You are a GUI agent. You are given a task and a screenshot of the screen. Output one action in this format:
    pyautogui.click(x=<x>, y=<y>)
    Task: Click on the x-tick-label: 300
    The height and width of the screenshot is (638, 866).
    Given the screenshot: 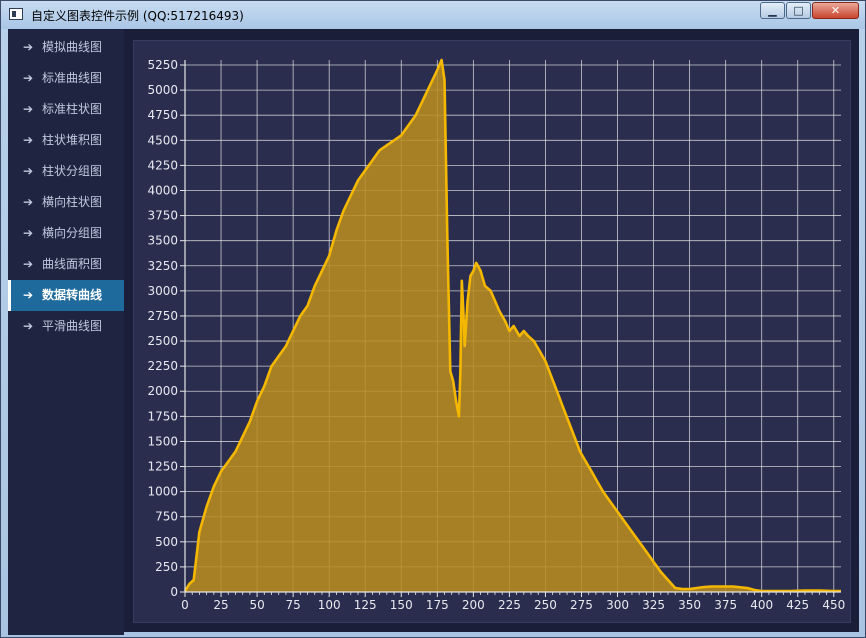 What is the action you would take?
    pyautogui.click(x=617, y=605)
    